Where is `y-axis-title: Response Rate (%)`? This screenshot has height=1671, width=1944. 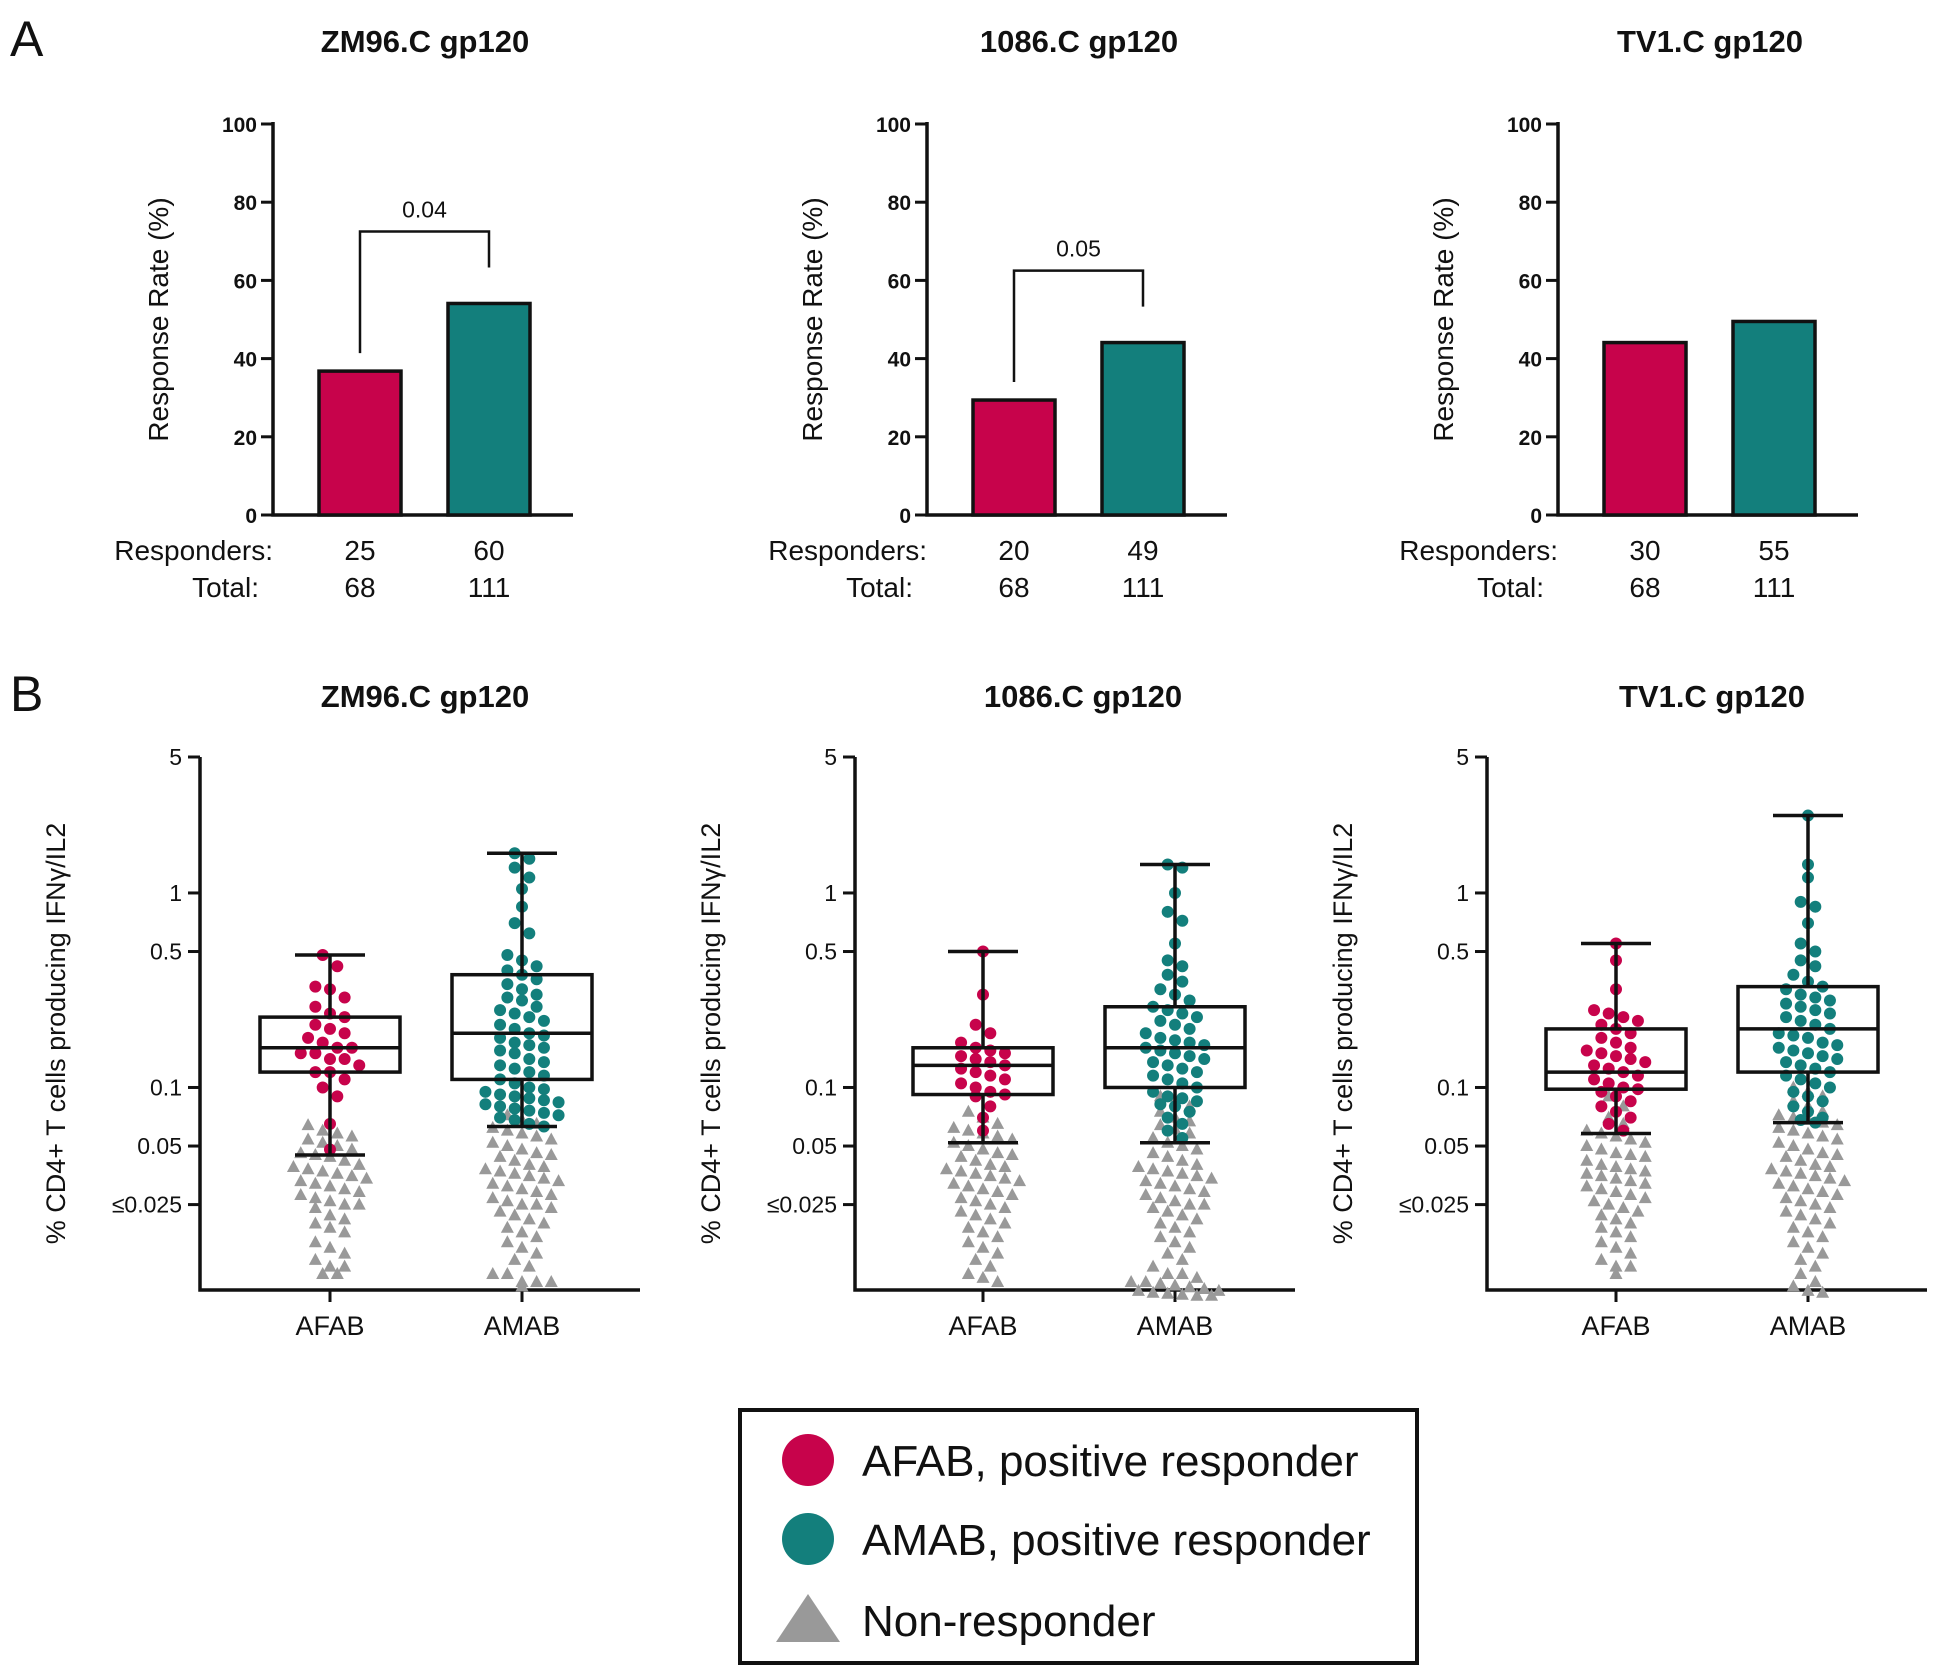
y-axis-title: Response Rate (%) is located at coordinates (158, 319).